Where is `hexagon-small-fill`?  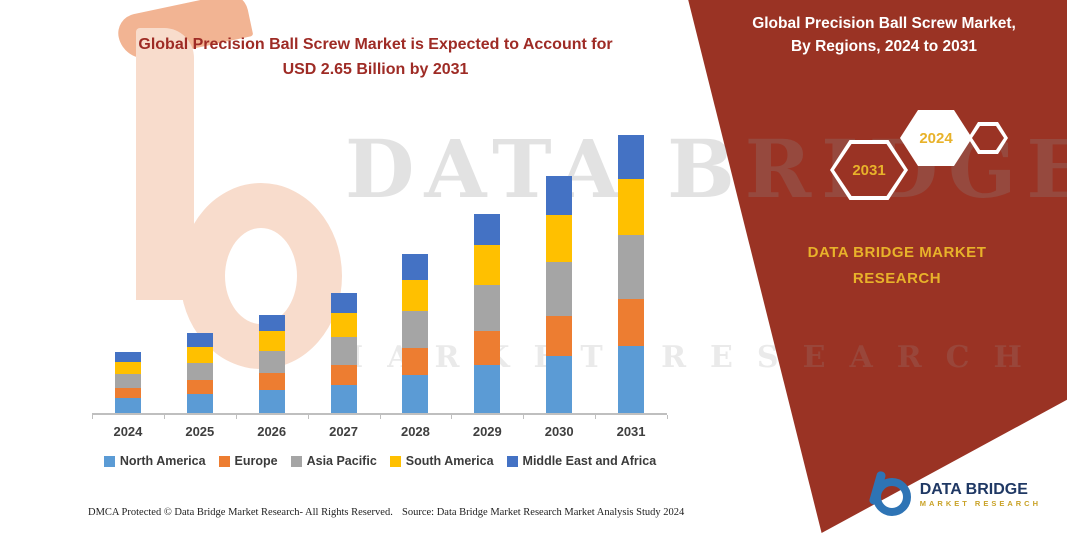 hexagon-small-fill is located at coordinates (988, 138).